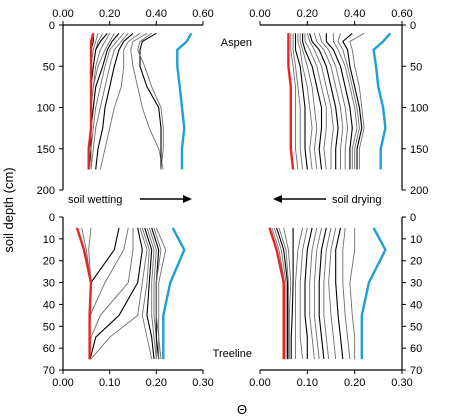  What do you see at coordinates (8, 209) in the screenshot?
I see `y-axis-label: soil depth (cm)` at bounding box center [8, 209].